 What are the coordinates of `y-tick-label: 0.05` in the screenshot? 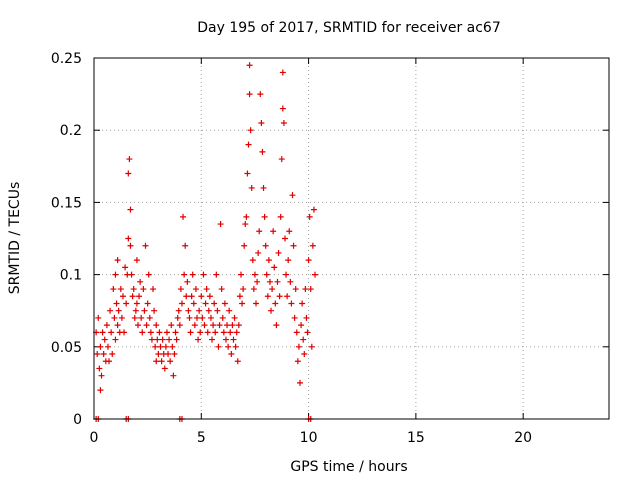 It's located at (66, 348).